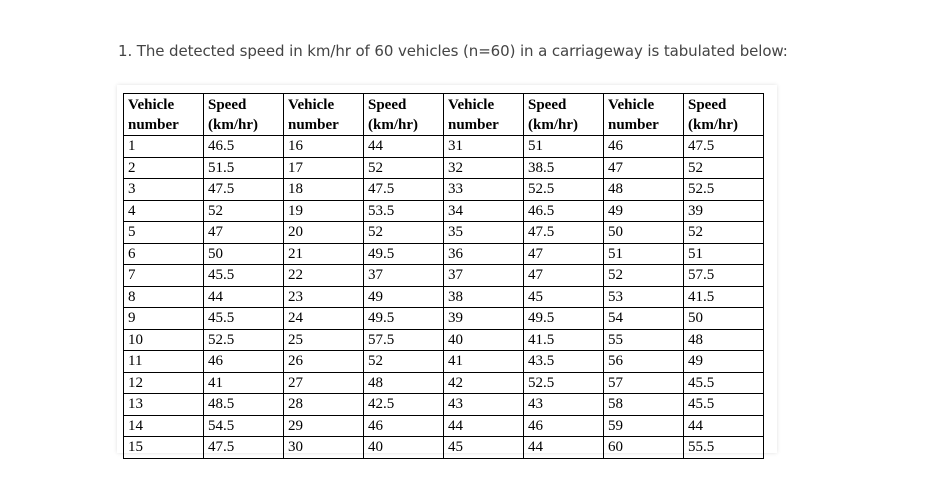 The height and width of the screenshot is (492, 936). I want to click on vehicle-number-cell: 17, so click(323, 167).